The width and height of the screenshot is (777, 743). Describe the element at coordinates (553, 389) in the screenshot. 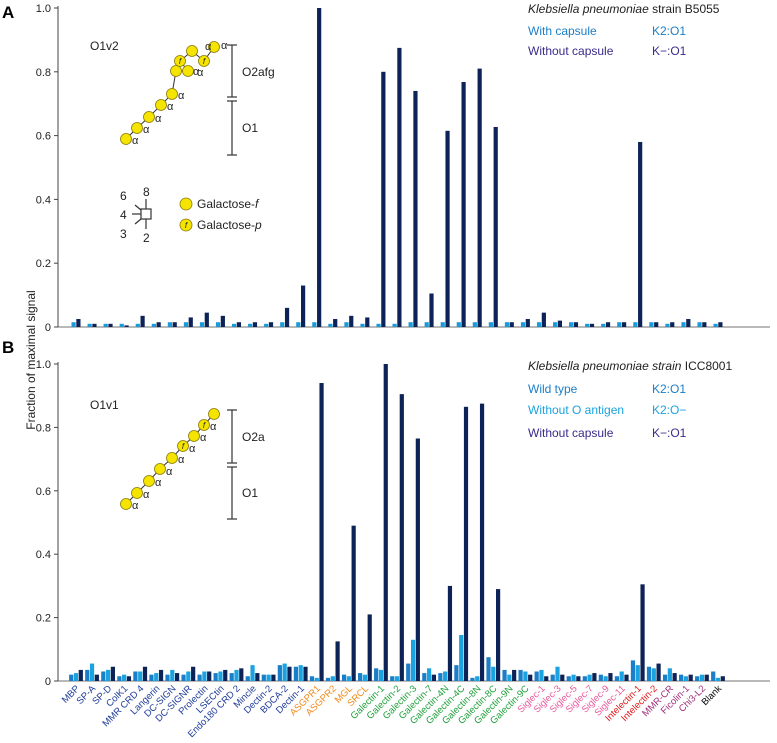

I see `legend-b-entry-name: Wild type` at that location.